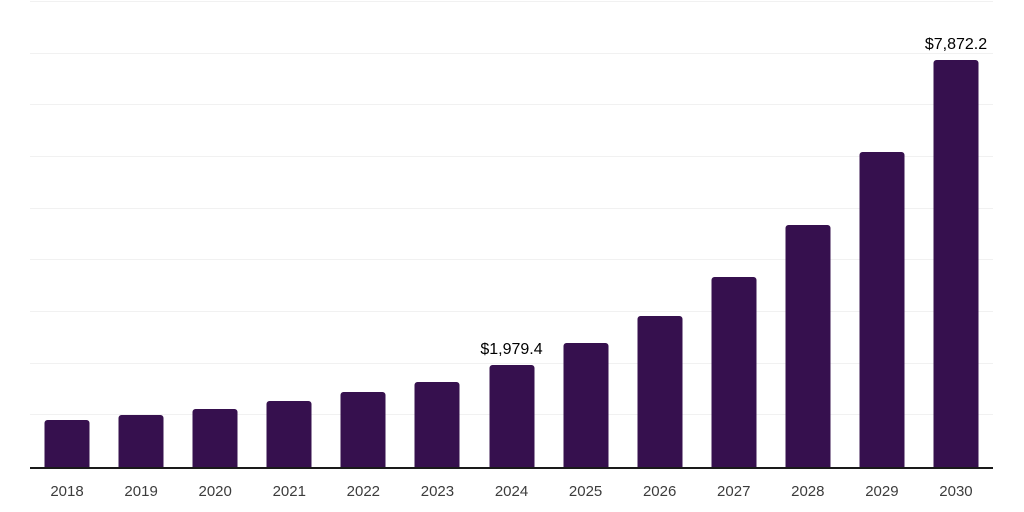 This screenshot has width=1024, height=512. I want to click on bar-2030, so click(956, 263).